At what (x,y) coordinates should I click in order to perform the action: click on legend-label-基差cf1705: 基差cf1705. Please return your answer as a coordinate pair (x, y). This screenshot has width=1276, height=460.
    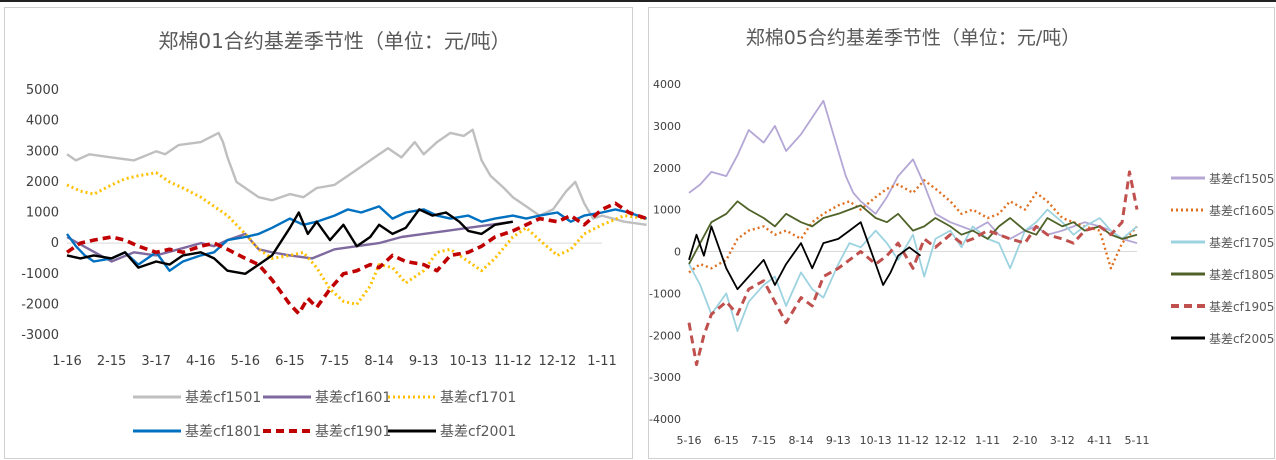
    Looking at the image, I should click on (1241, 243).